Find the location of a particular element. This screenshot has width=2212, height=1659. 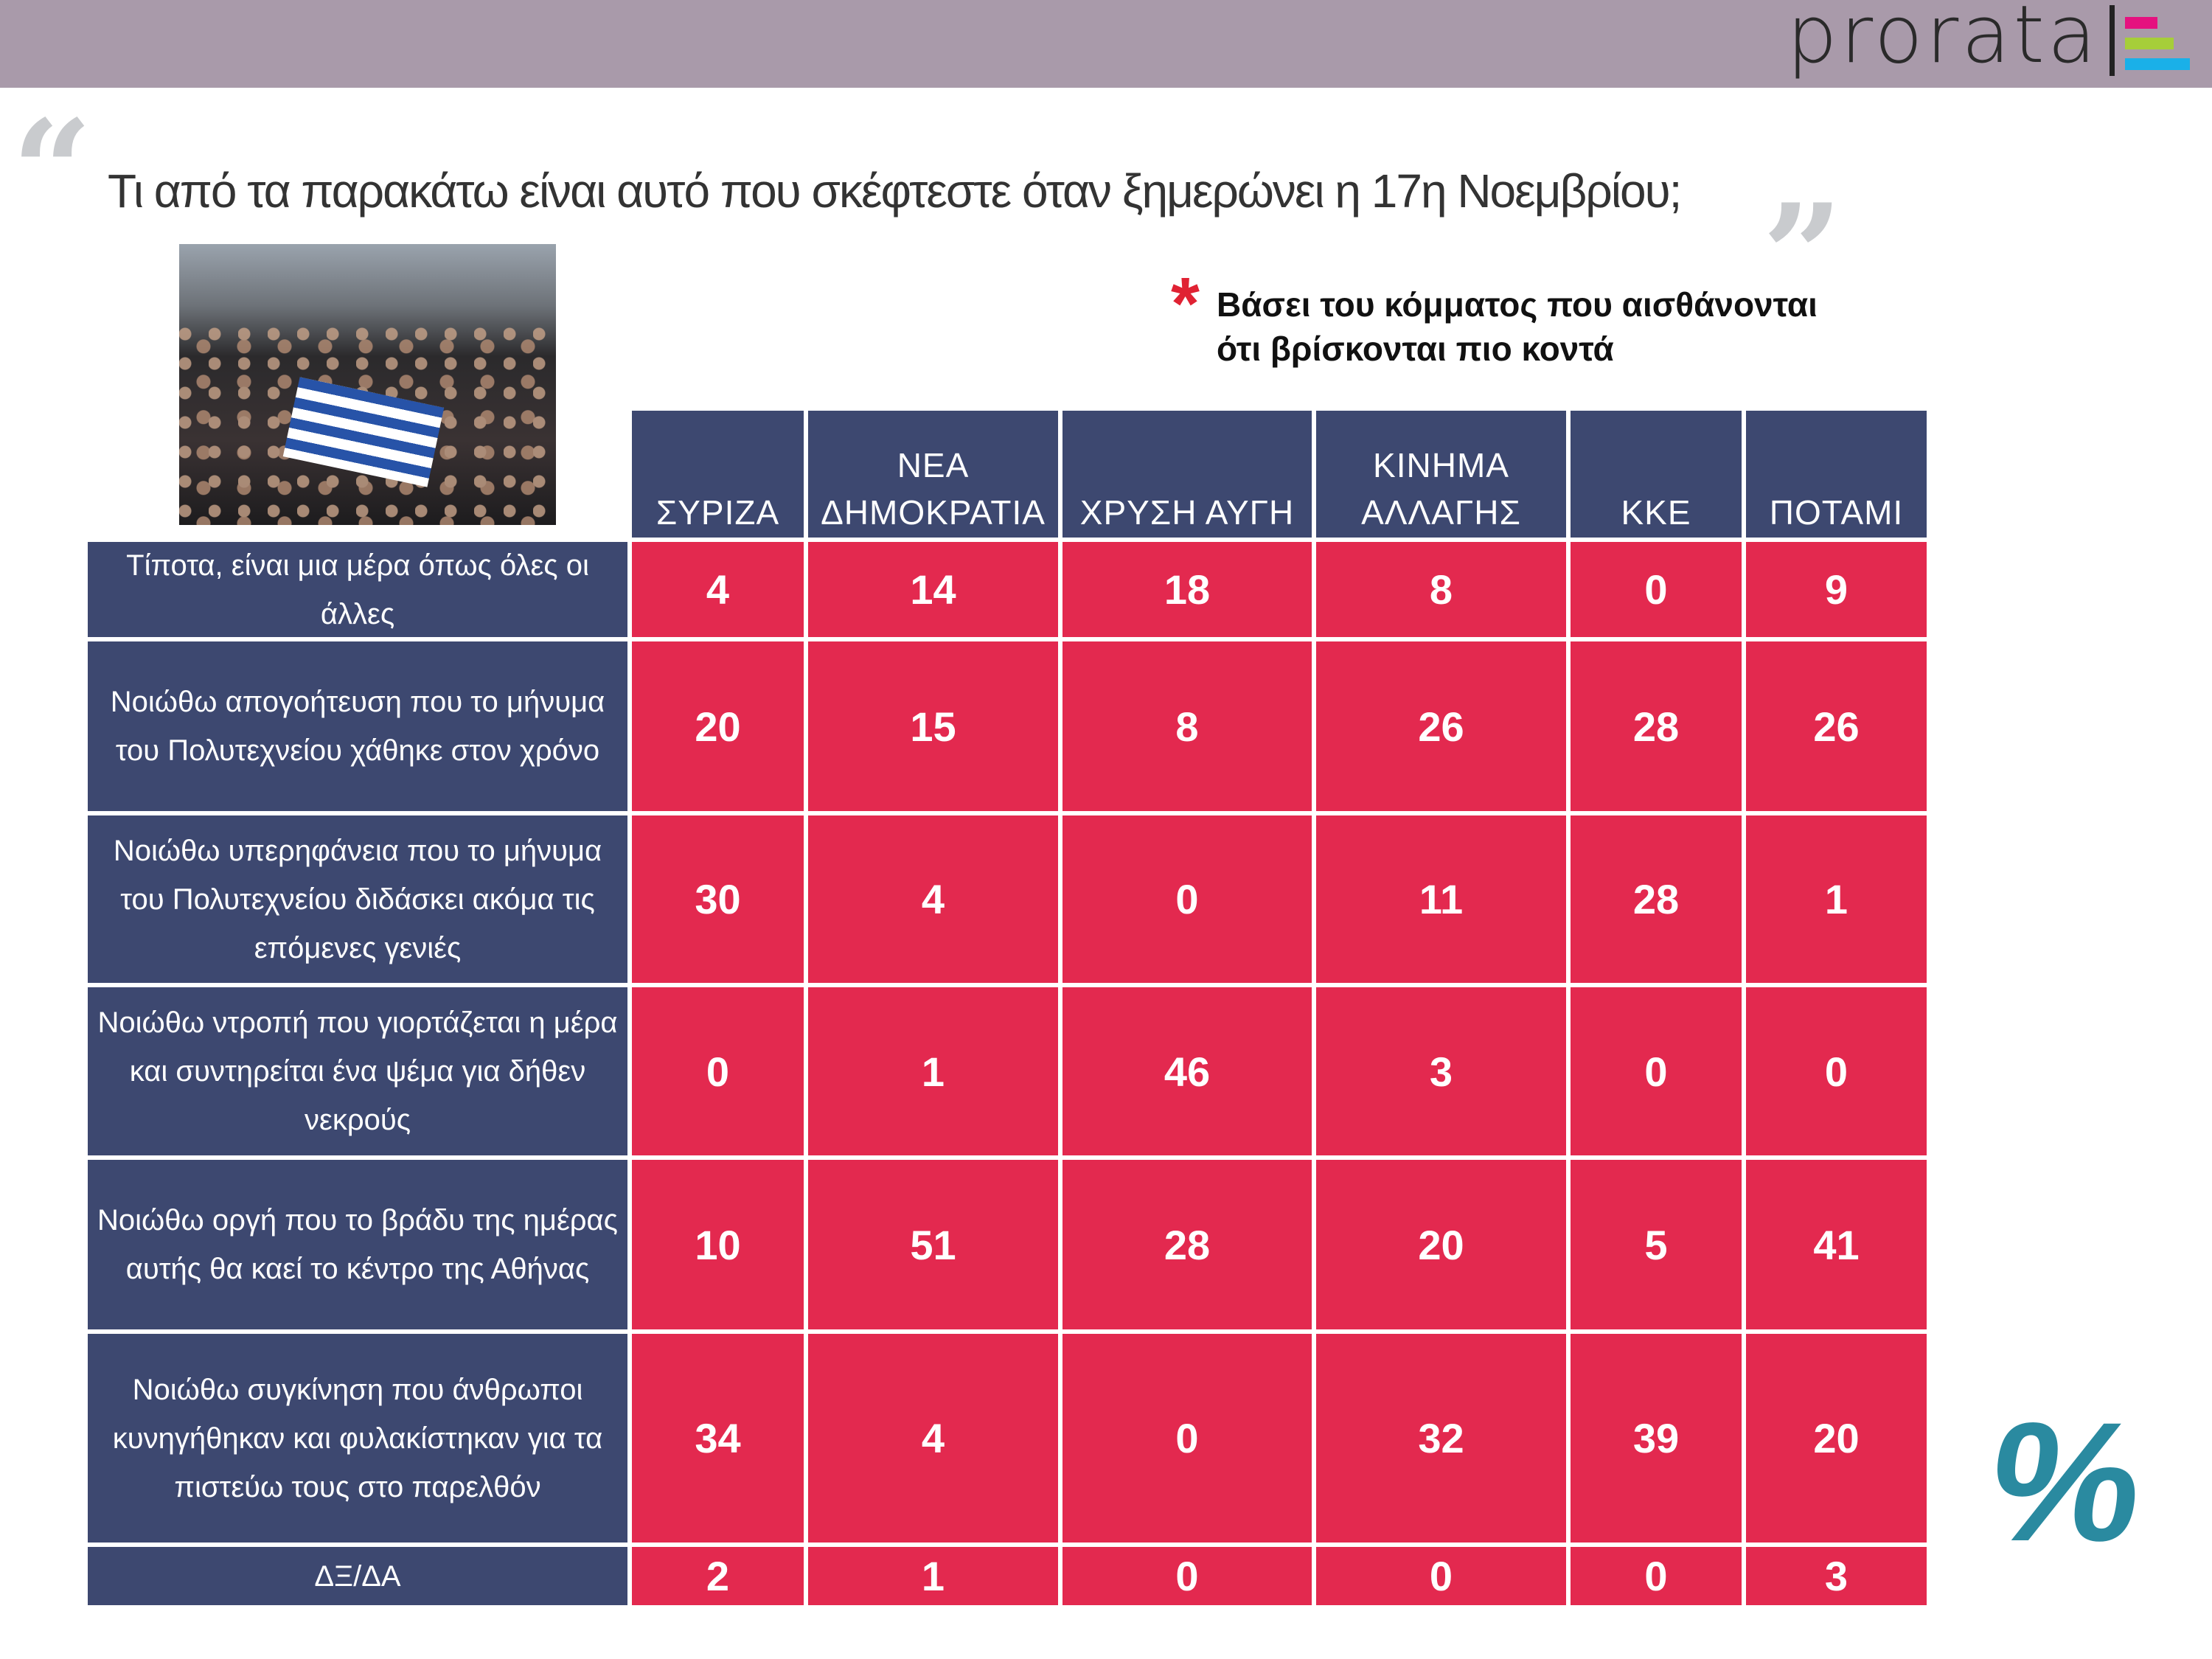

header-line-2: ΣΥΡΙΖΑ is located at coordinates (717, 512).